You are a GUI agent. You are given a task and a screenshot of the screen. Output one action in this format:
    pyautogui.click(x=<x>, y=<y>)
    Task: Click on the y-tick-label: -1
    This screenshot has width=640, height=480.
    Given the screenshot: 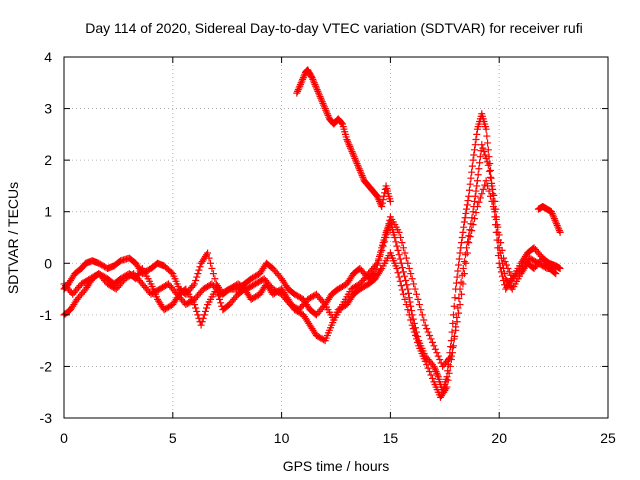 What is the action you would take?
    pyautogui.click(x=46, y=315)
    